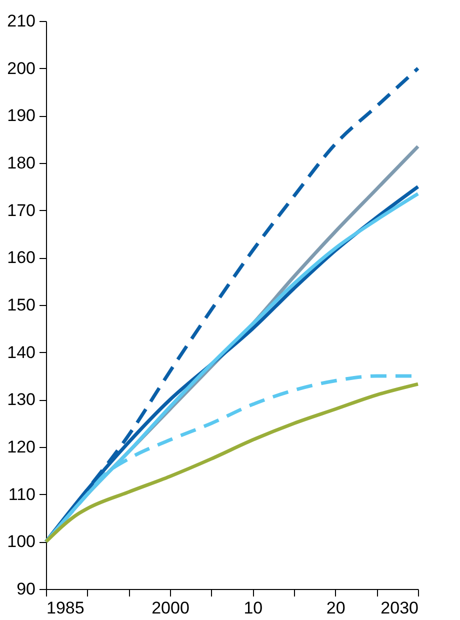 This screenshot has height=620, width=460. I want to click on y-tick-label: 100, so click(21, 542).